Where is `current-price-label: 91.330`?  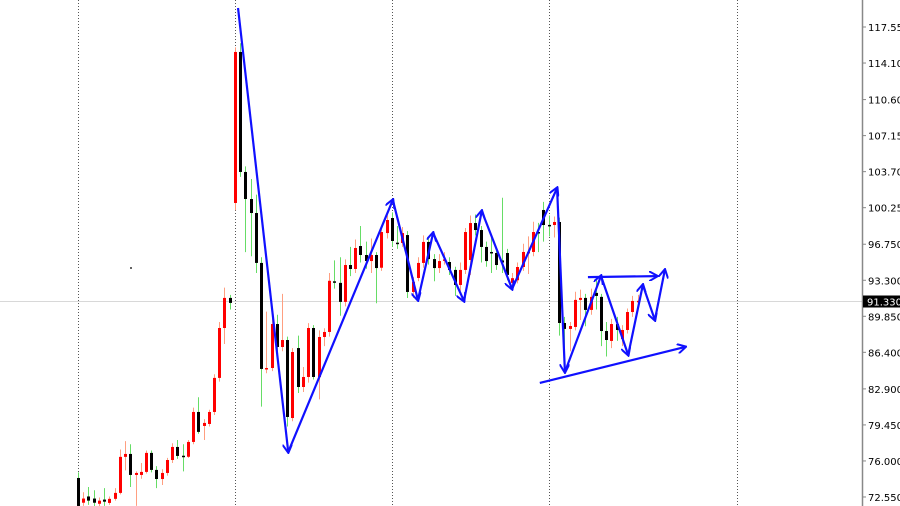
current-price-label: 91.330 is located at coordinates (881, 302).